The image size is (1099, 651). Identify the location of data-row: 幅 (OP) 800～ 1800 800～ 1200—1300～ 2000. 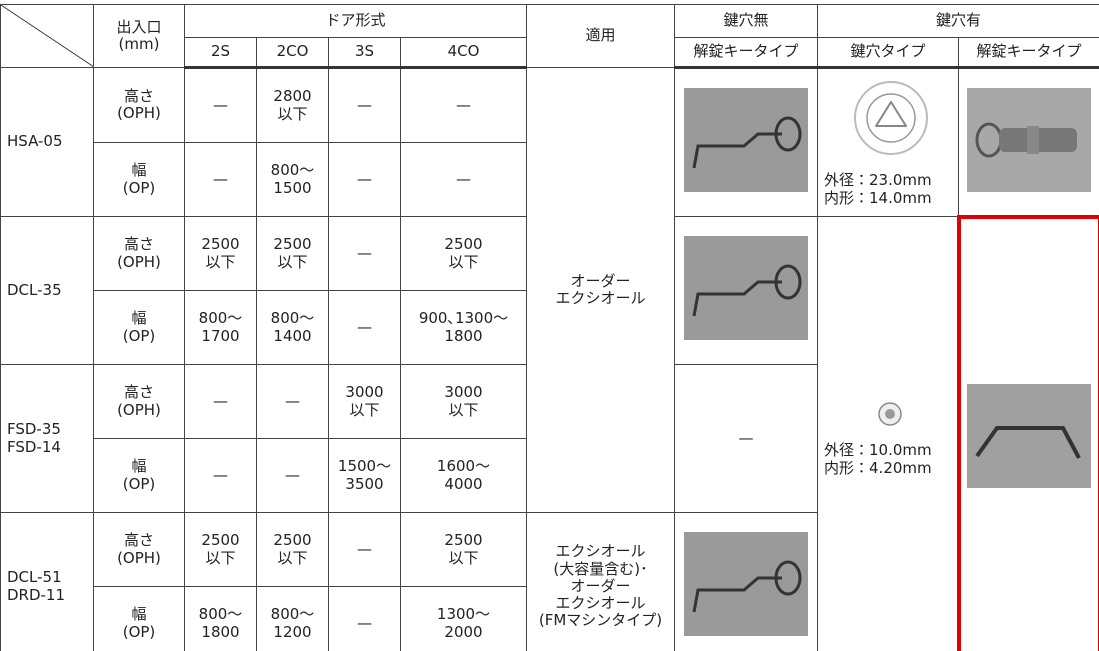
(550, 618).